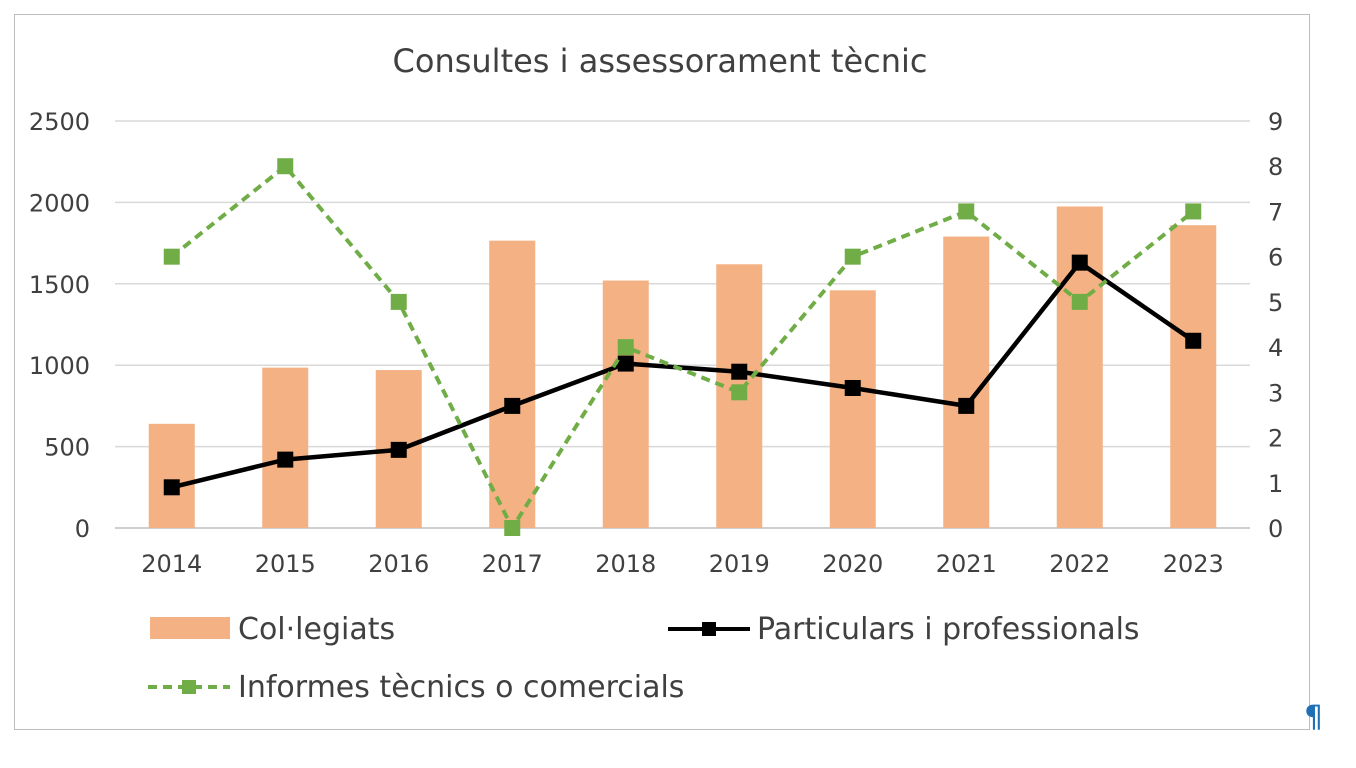 The width and height of the screenshot is (1356, 768). What do you see at coordinates (398, 449) in the screenshot?
I see `marker-particulars-2016` at bounding box center [398, 449].